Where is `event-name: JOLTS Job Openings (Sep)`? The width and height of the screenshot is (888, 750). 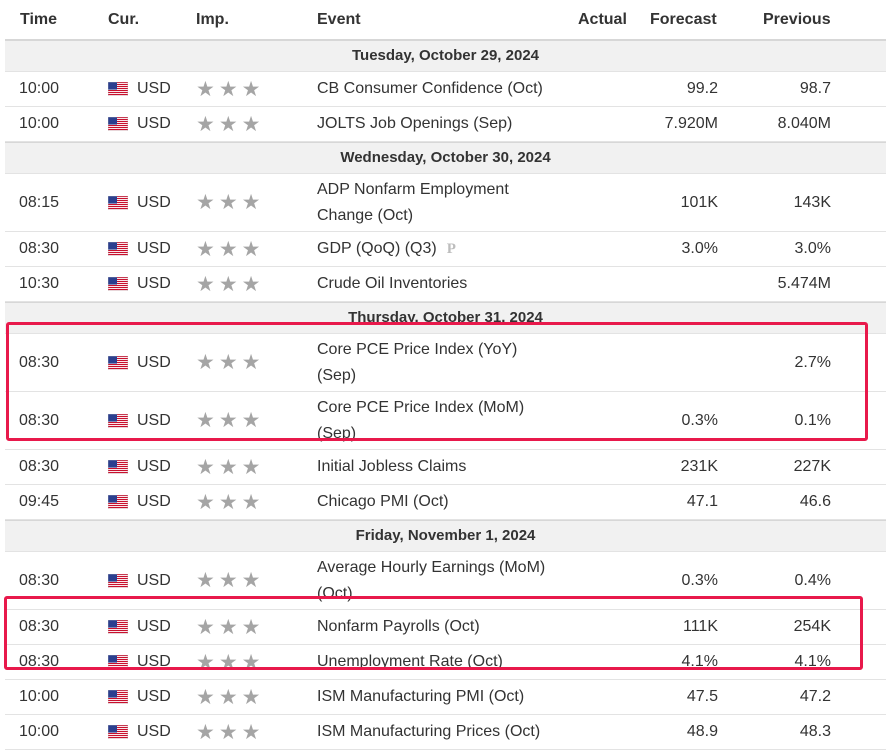 event-name: JOLTS Job Openings (Sep) is located at coordinates (415, 123).